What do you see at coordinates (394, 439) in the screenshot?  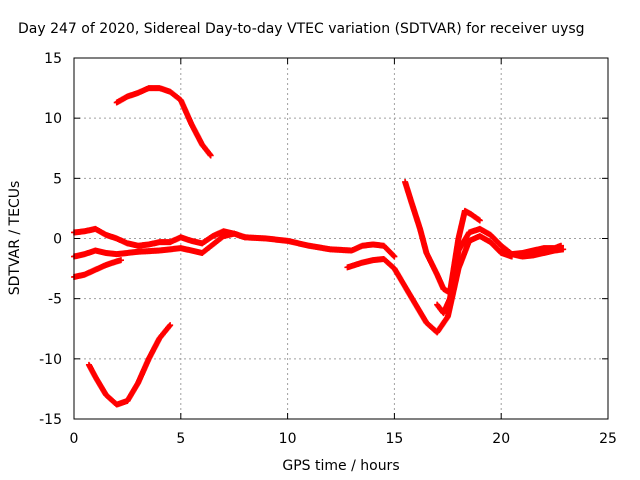 I see `x-tick-label: 15` at bounding box center [394, 439].